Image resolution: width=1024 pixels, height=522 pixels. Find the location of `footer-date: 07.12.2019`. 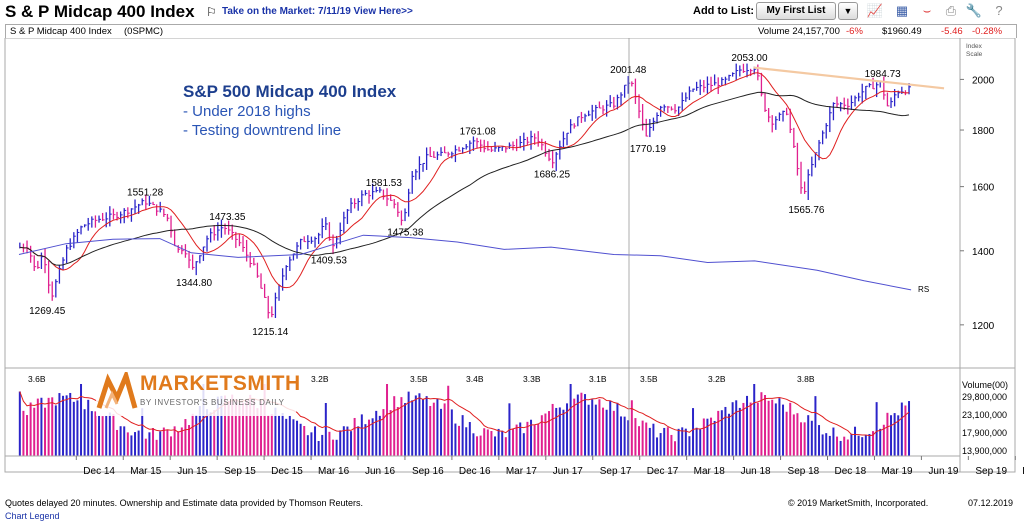

footer-date: 07.12.2019 is located at coordinates (991, 503).